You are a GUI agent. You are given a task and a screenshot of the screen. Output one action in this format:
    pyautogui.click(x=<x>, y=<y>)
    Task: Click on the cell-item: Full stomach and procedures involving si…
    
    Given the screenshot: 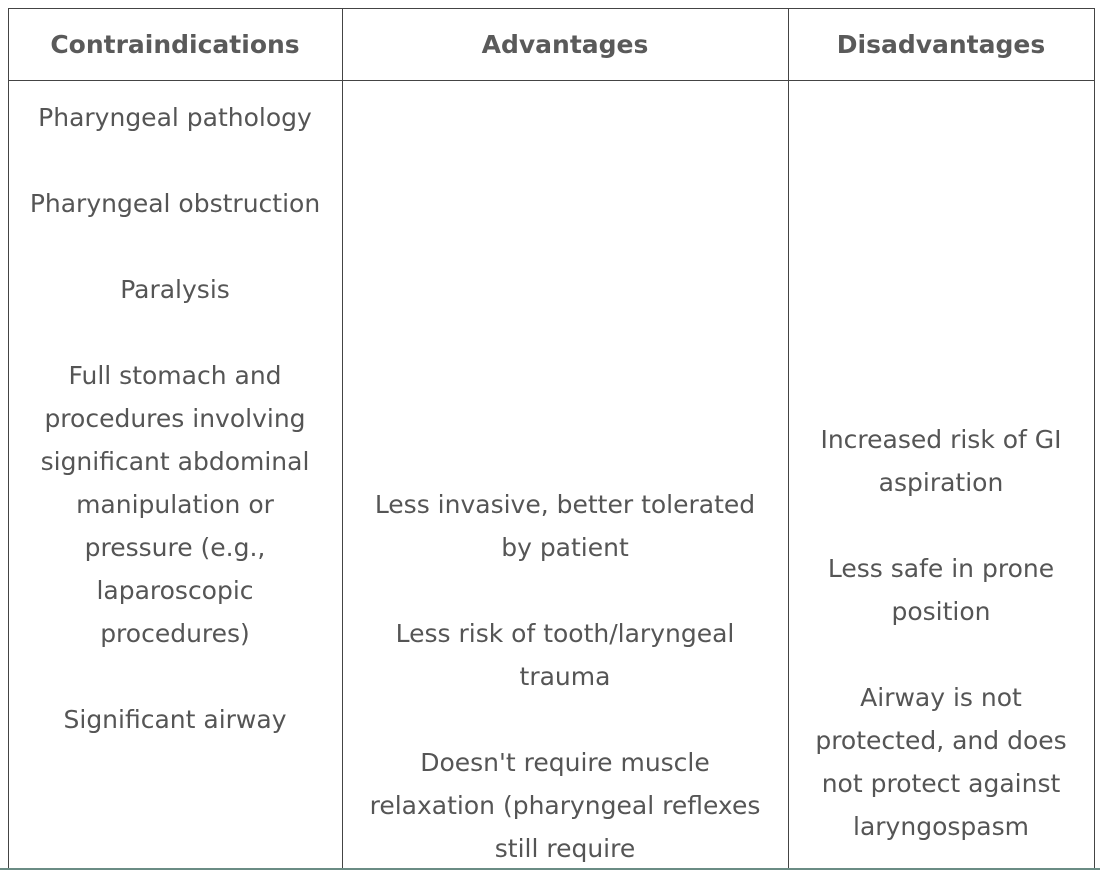 What is the action you would take?
    pyautogui.click(x=175, y=504)
    